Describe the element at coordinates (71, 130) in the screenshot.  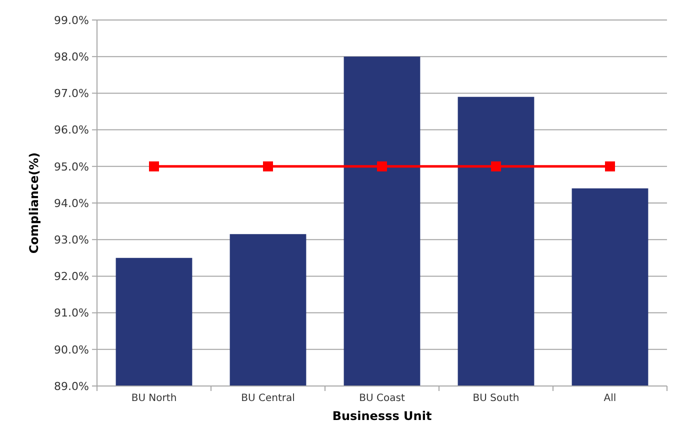
I see `y-tick-label: 96.0%` at that location.